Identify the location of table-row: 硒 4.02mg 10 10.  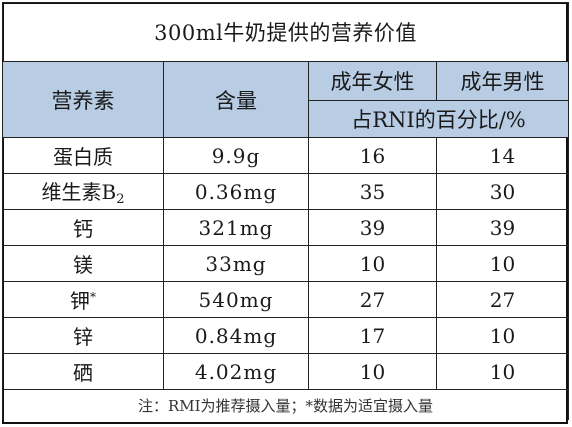
(286, 371).